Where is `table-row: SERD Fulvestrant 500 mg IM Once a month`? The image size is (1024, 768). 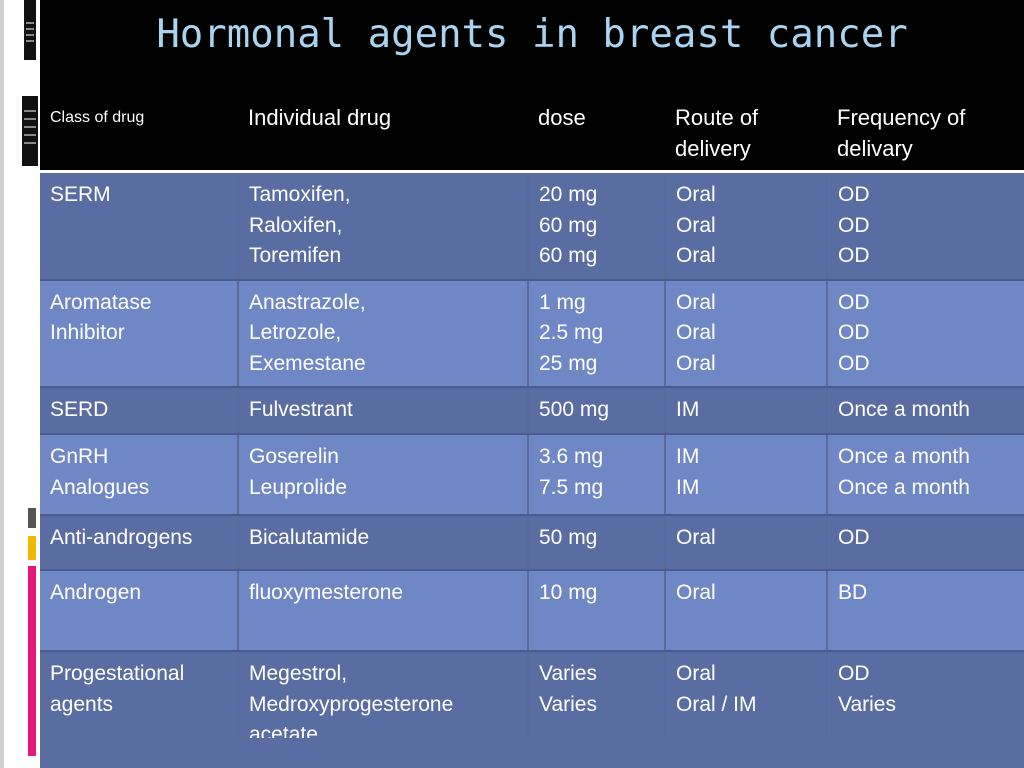
table-row: SERD Fulvestrant 500 mg IM Once a month is located at coordinates (532, 411).